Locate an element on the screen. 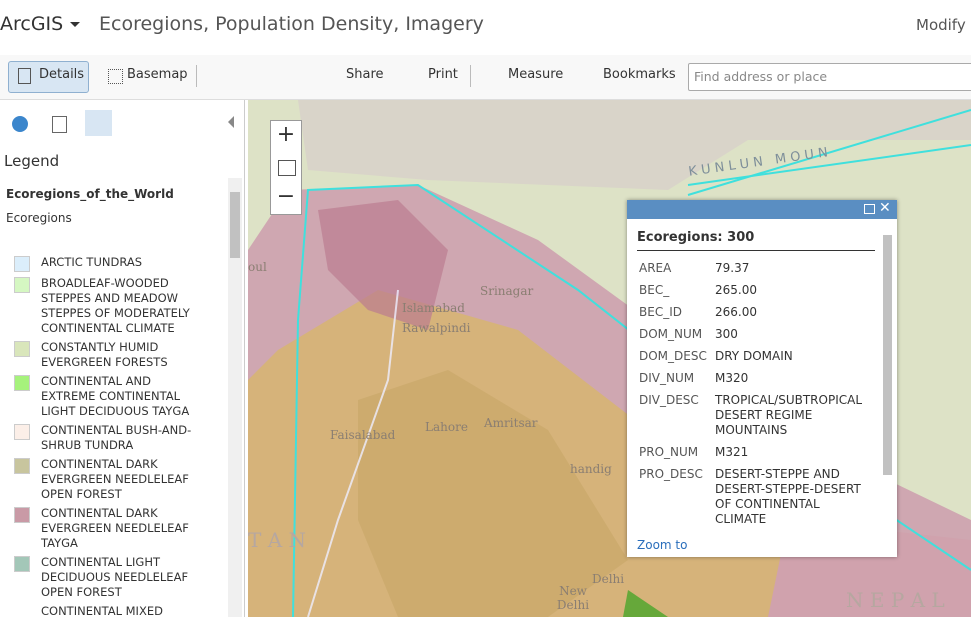 This screenshot has height=619, width=971. home-button is located at coordinates (287, 168).